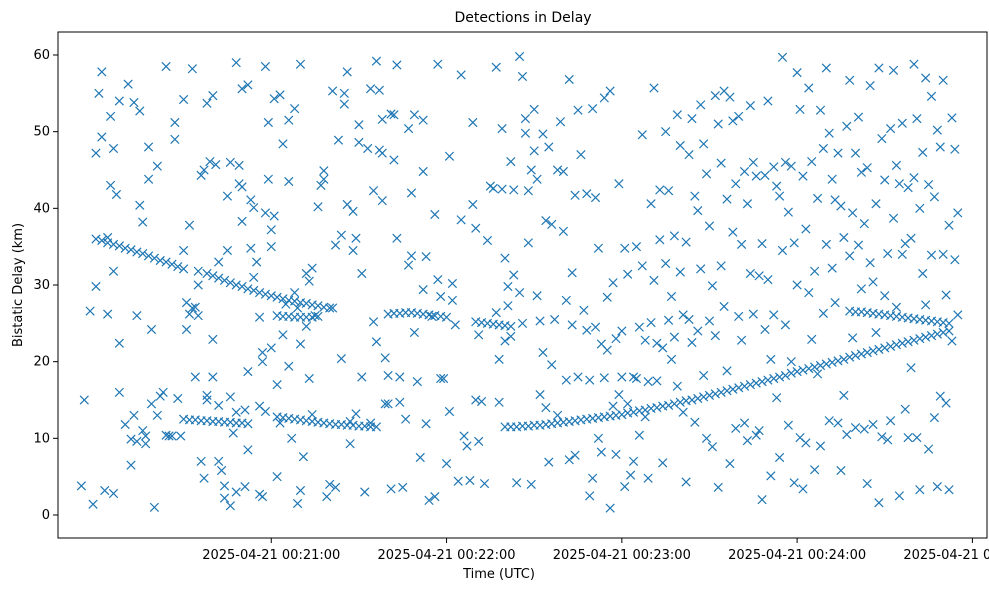 The width and height of the screenshot is (989, 590). What do you see at coordinates (522, 18) in the screenshot?
I see `chart-title: Detections in Delay` at bounding box center [522, 18].